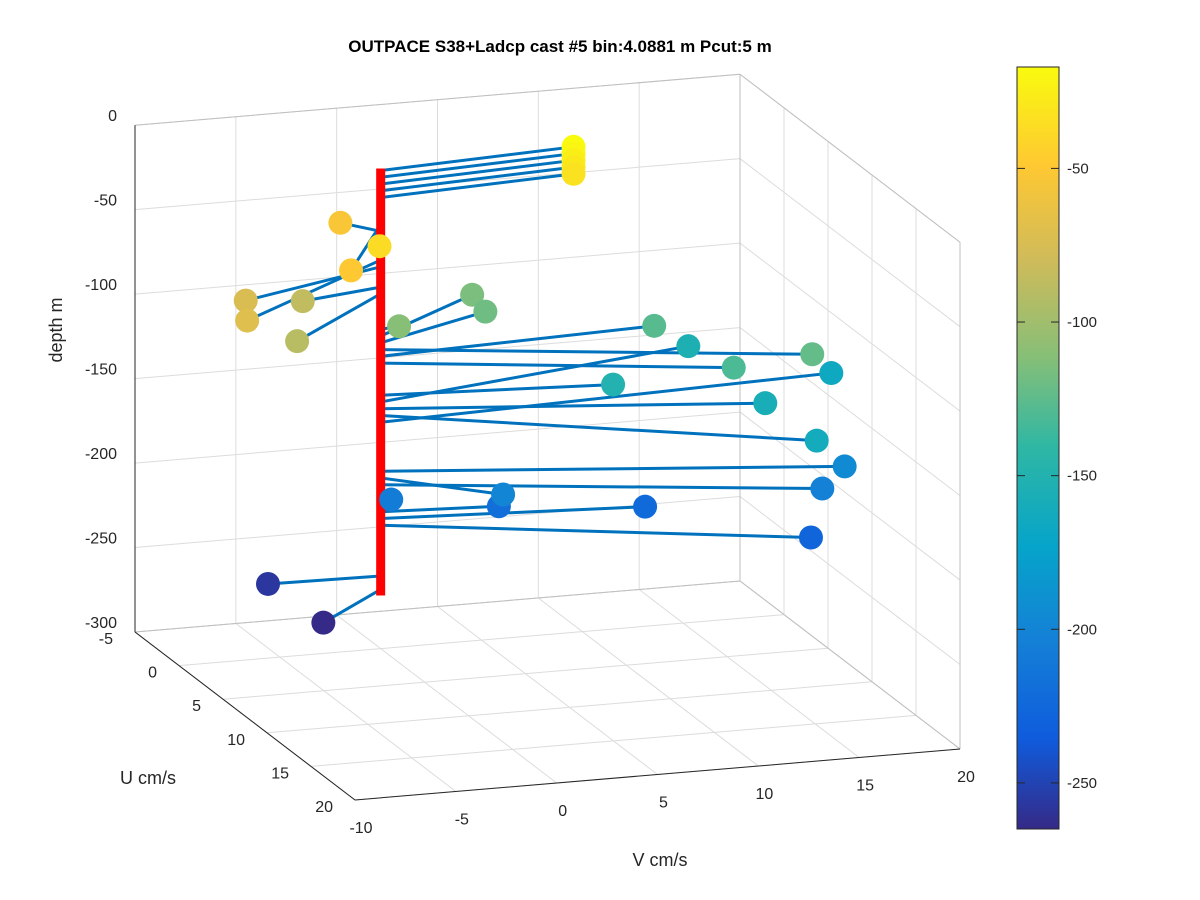 This screenshot has width=1200, height=900. I want to click on y-tick-labels: -5 0 5 10 15 20, so click(216, 723).